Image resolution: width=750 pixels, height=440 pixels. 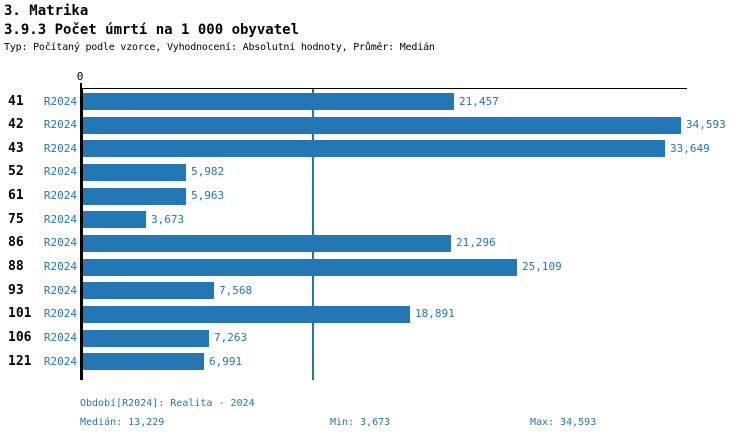 I want to click on bar-value-label: 18,891, so click(x=435, y=314).